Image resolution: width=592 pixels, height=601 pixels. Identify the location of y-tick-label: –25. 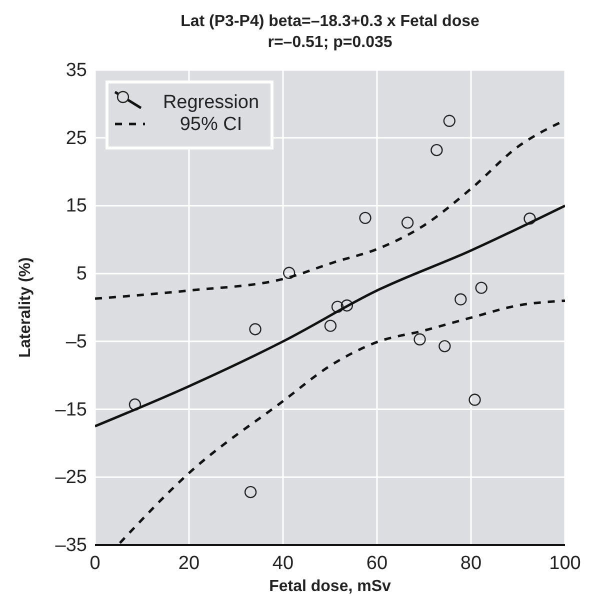
(71, 477).